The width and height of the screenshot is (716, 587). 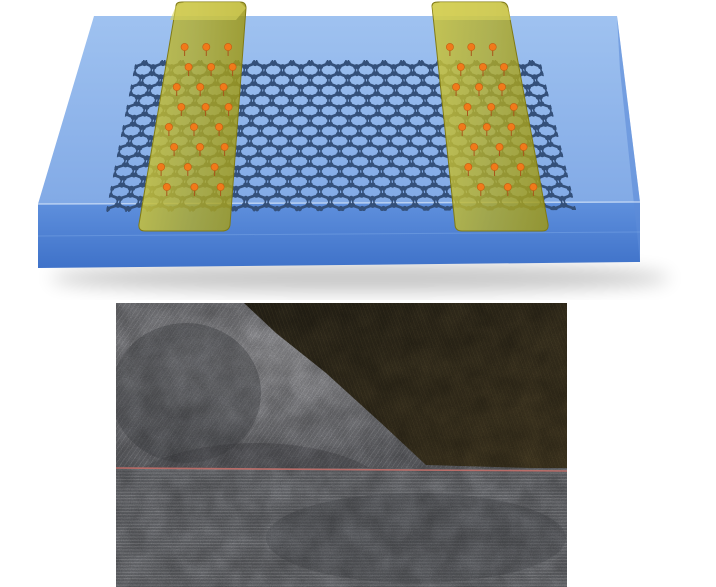 What do you see at coordinates (197, 119) in the screenshot?
I see `left-contact-atoms` at bounding box center [197, 119].